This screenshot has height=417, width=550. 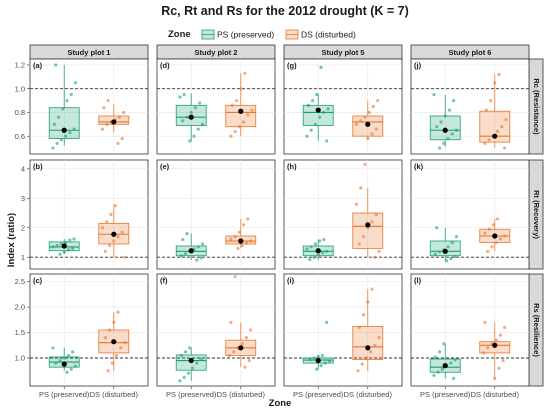 What do you see at coordinates (20, 136) in the screenshot?
I see `y-tick-label: 0.6` at bounding box center [20, 136].